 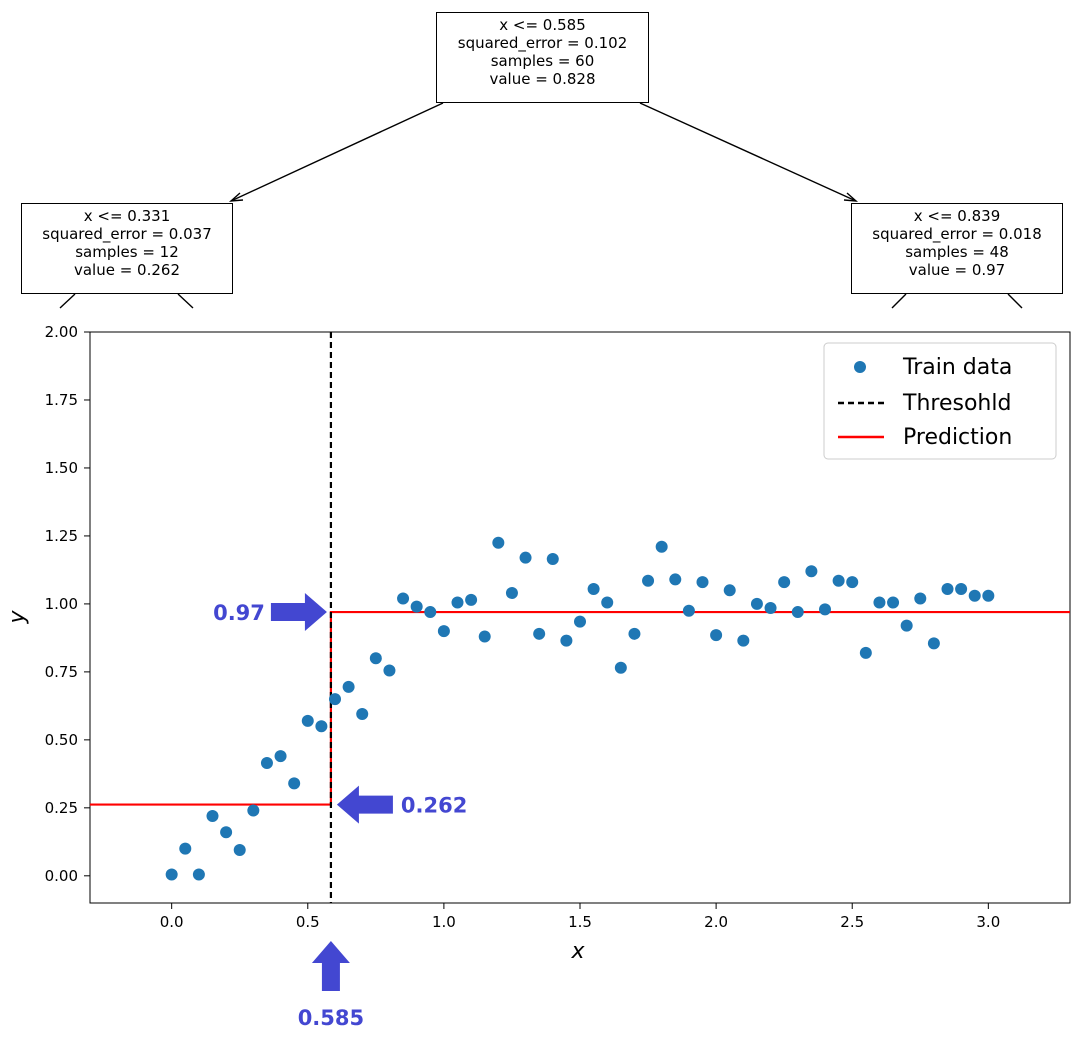 I want to click on left-condition: x <= 0.331, so click(x=127, y=216).